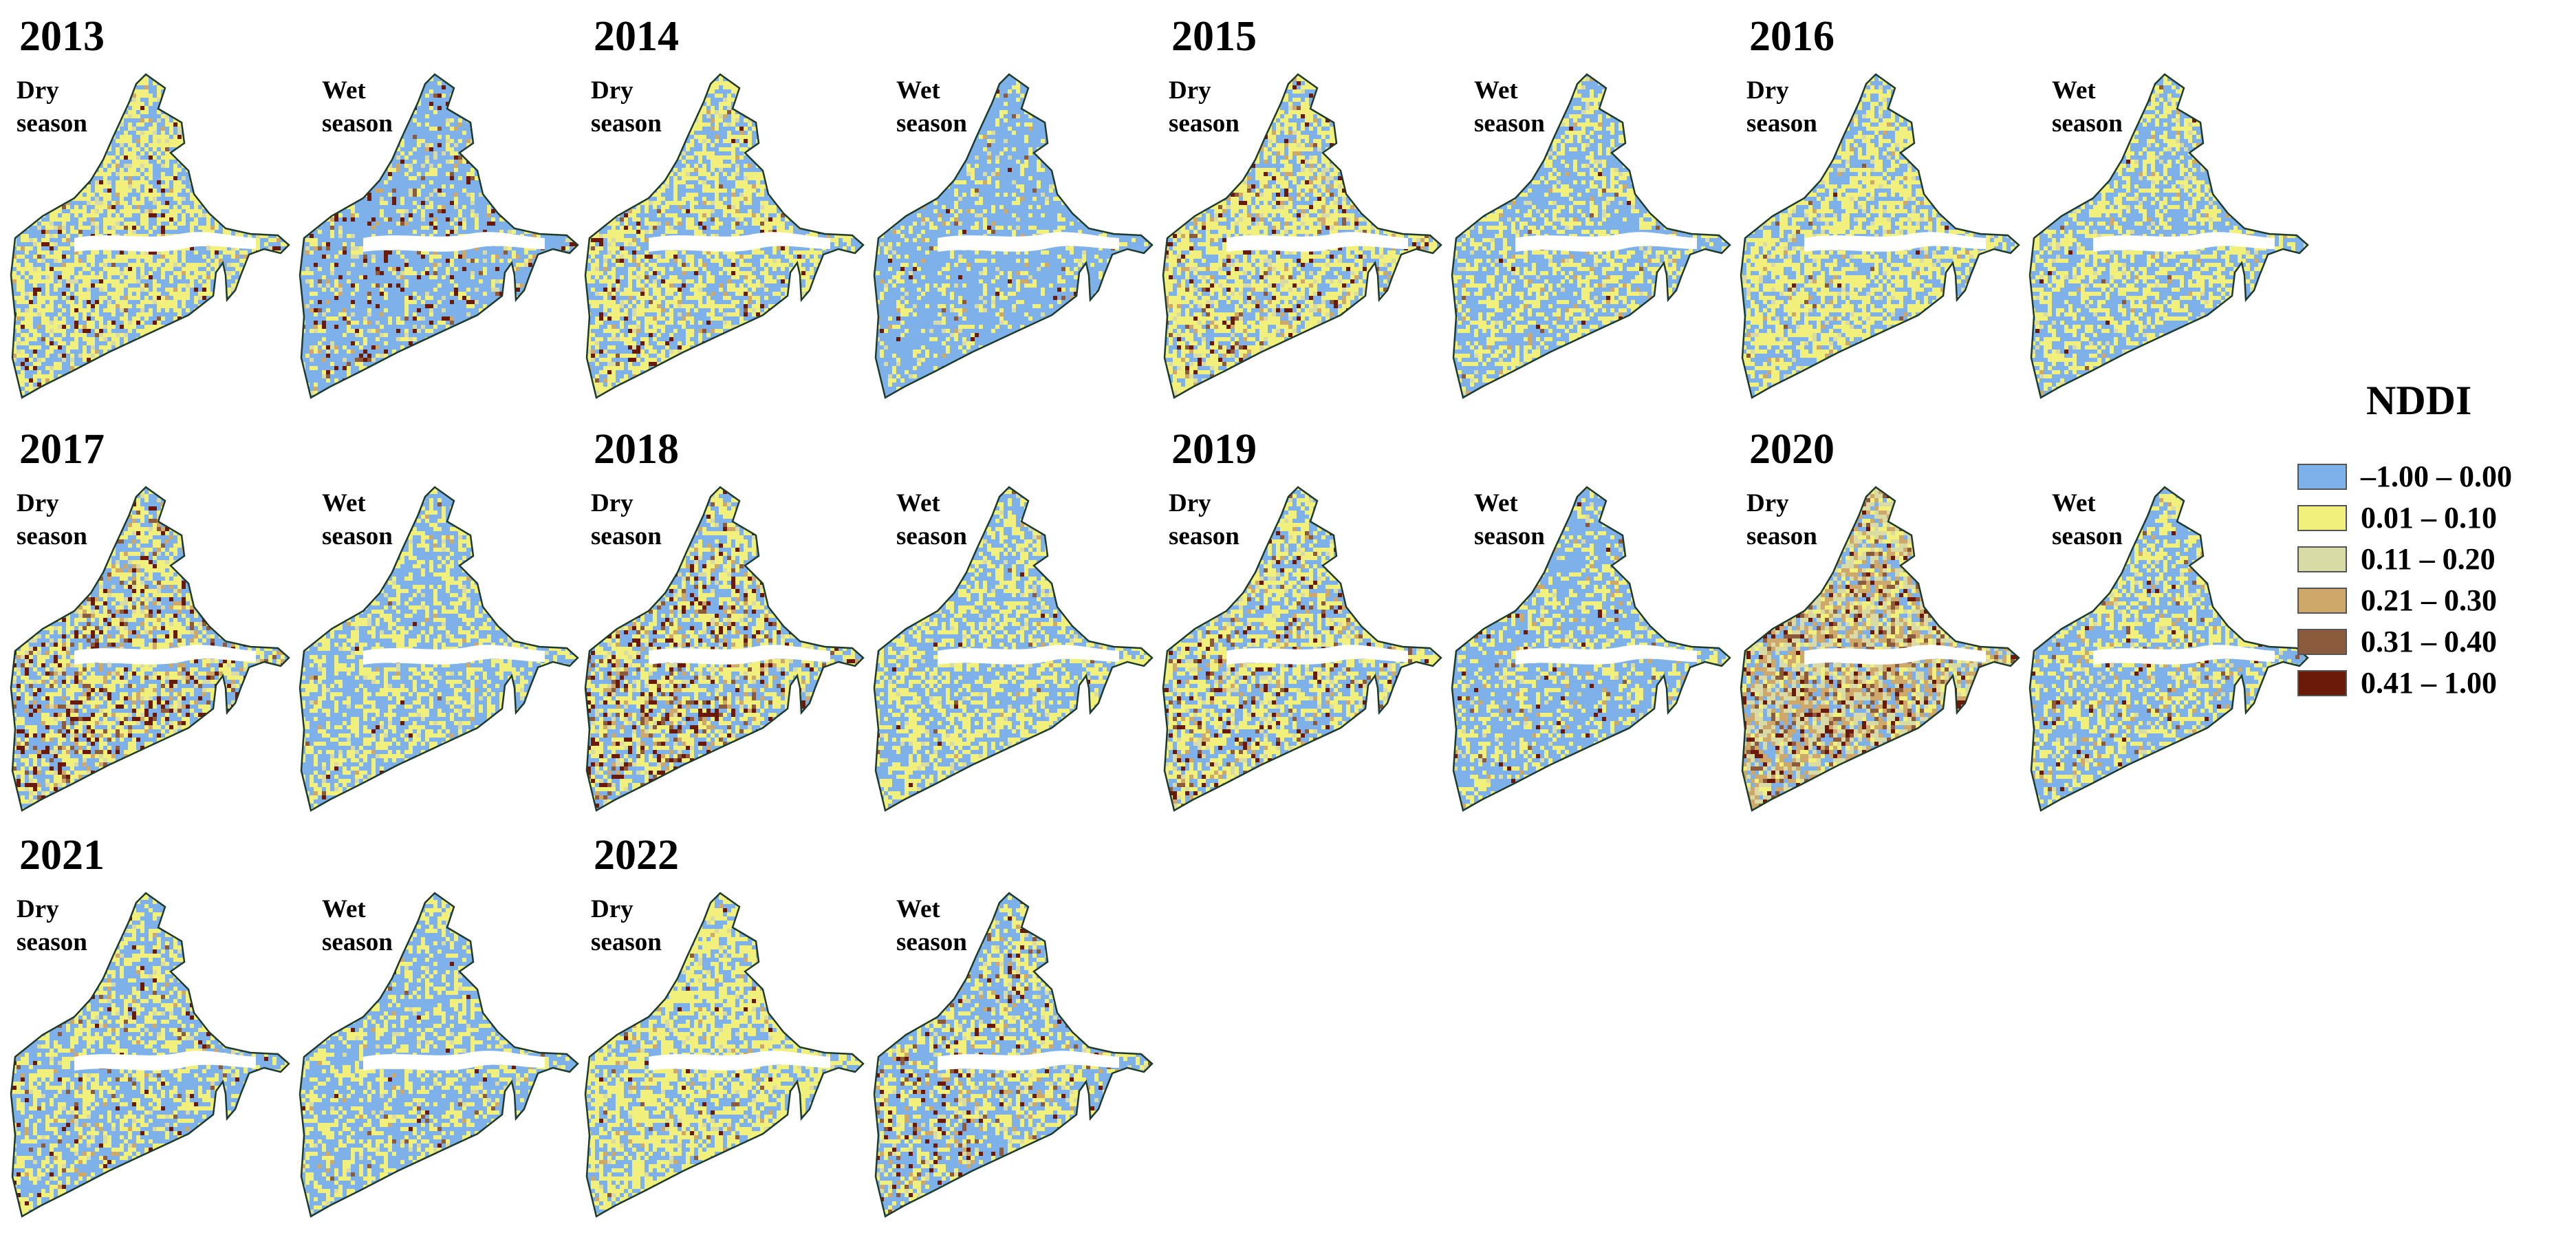 The width and height of the screenshot is (2576, 1235). What do you see at coordinates (1791, 449) in the screenshot?
I see `year-label: 2020` at bounding box center [1791, 449].